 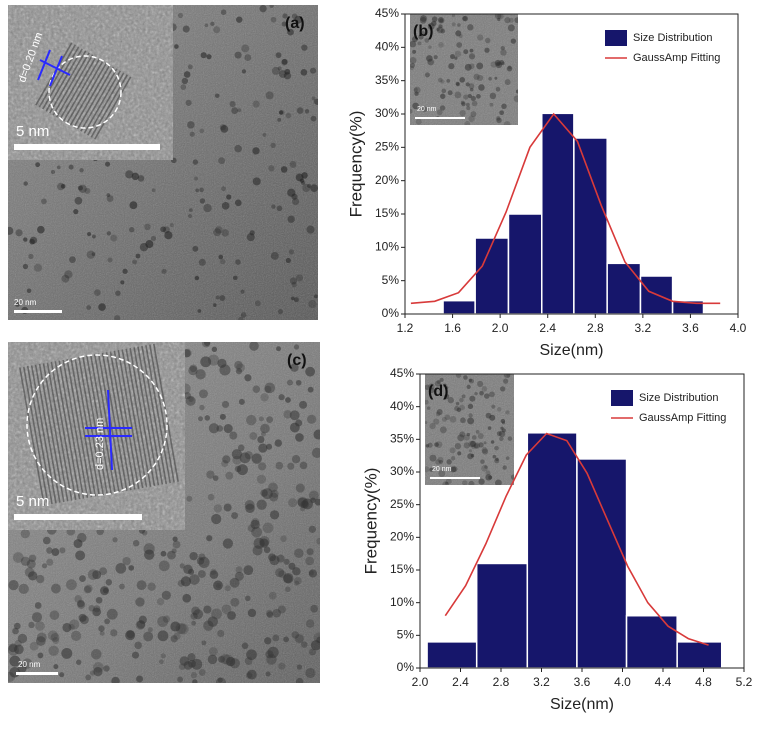 I want to click on x-tick-label: 4.0, so click(x=622, y=682).